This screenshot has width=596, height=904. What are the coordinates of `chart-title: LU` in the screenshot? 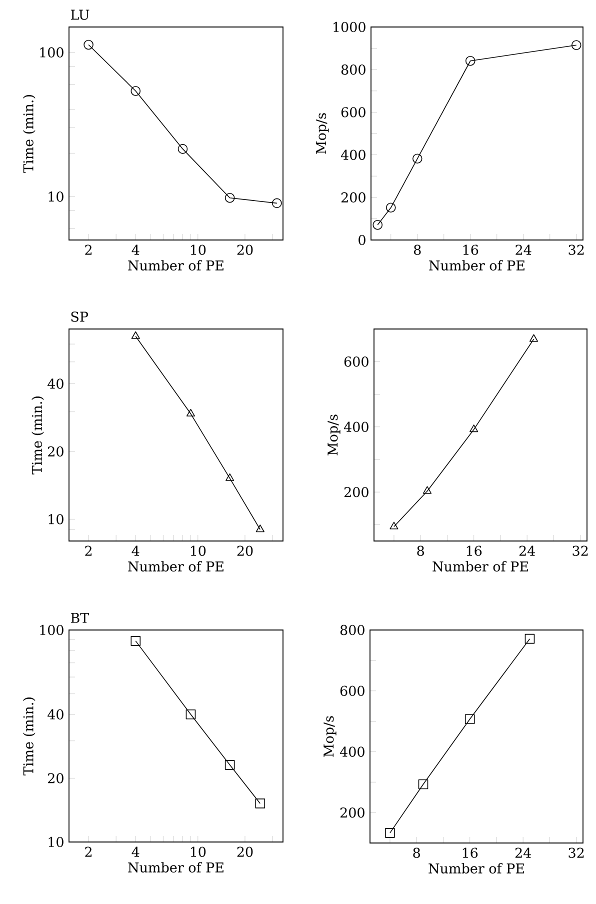 It's located at (80, 15).